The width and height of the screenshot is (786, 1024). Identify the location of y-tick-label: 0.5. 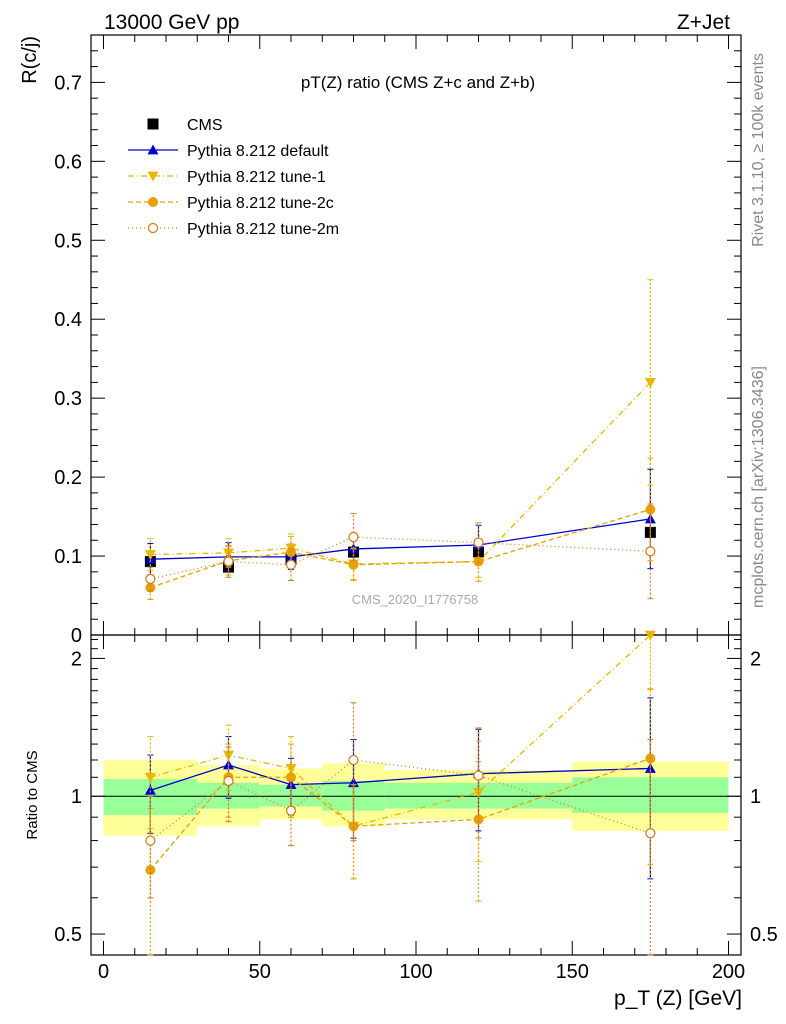
(68, 241).